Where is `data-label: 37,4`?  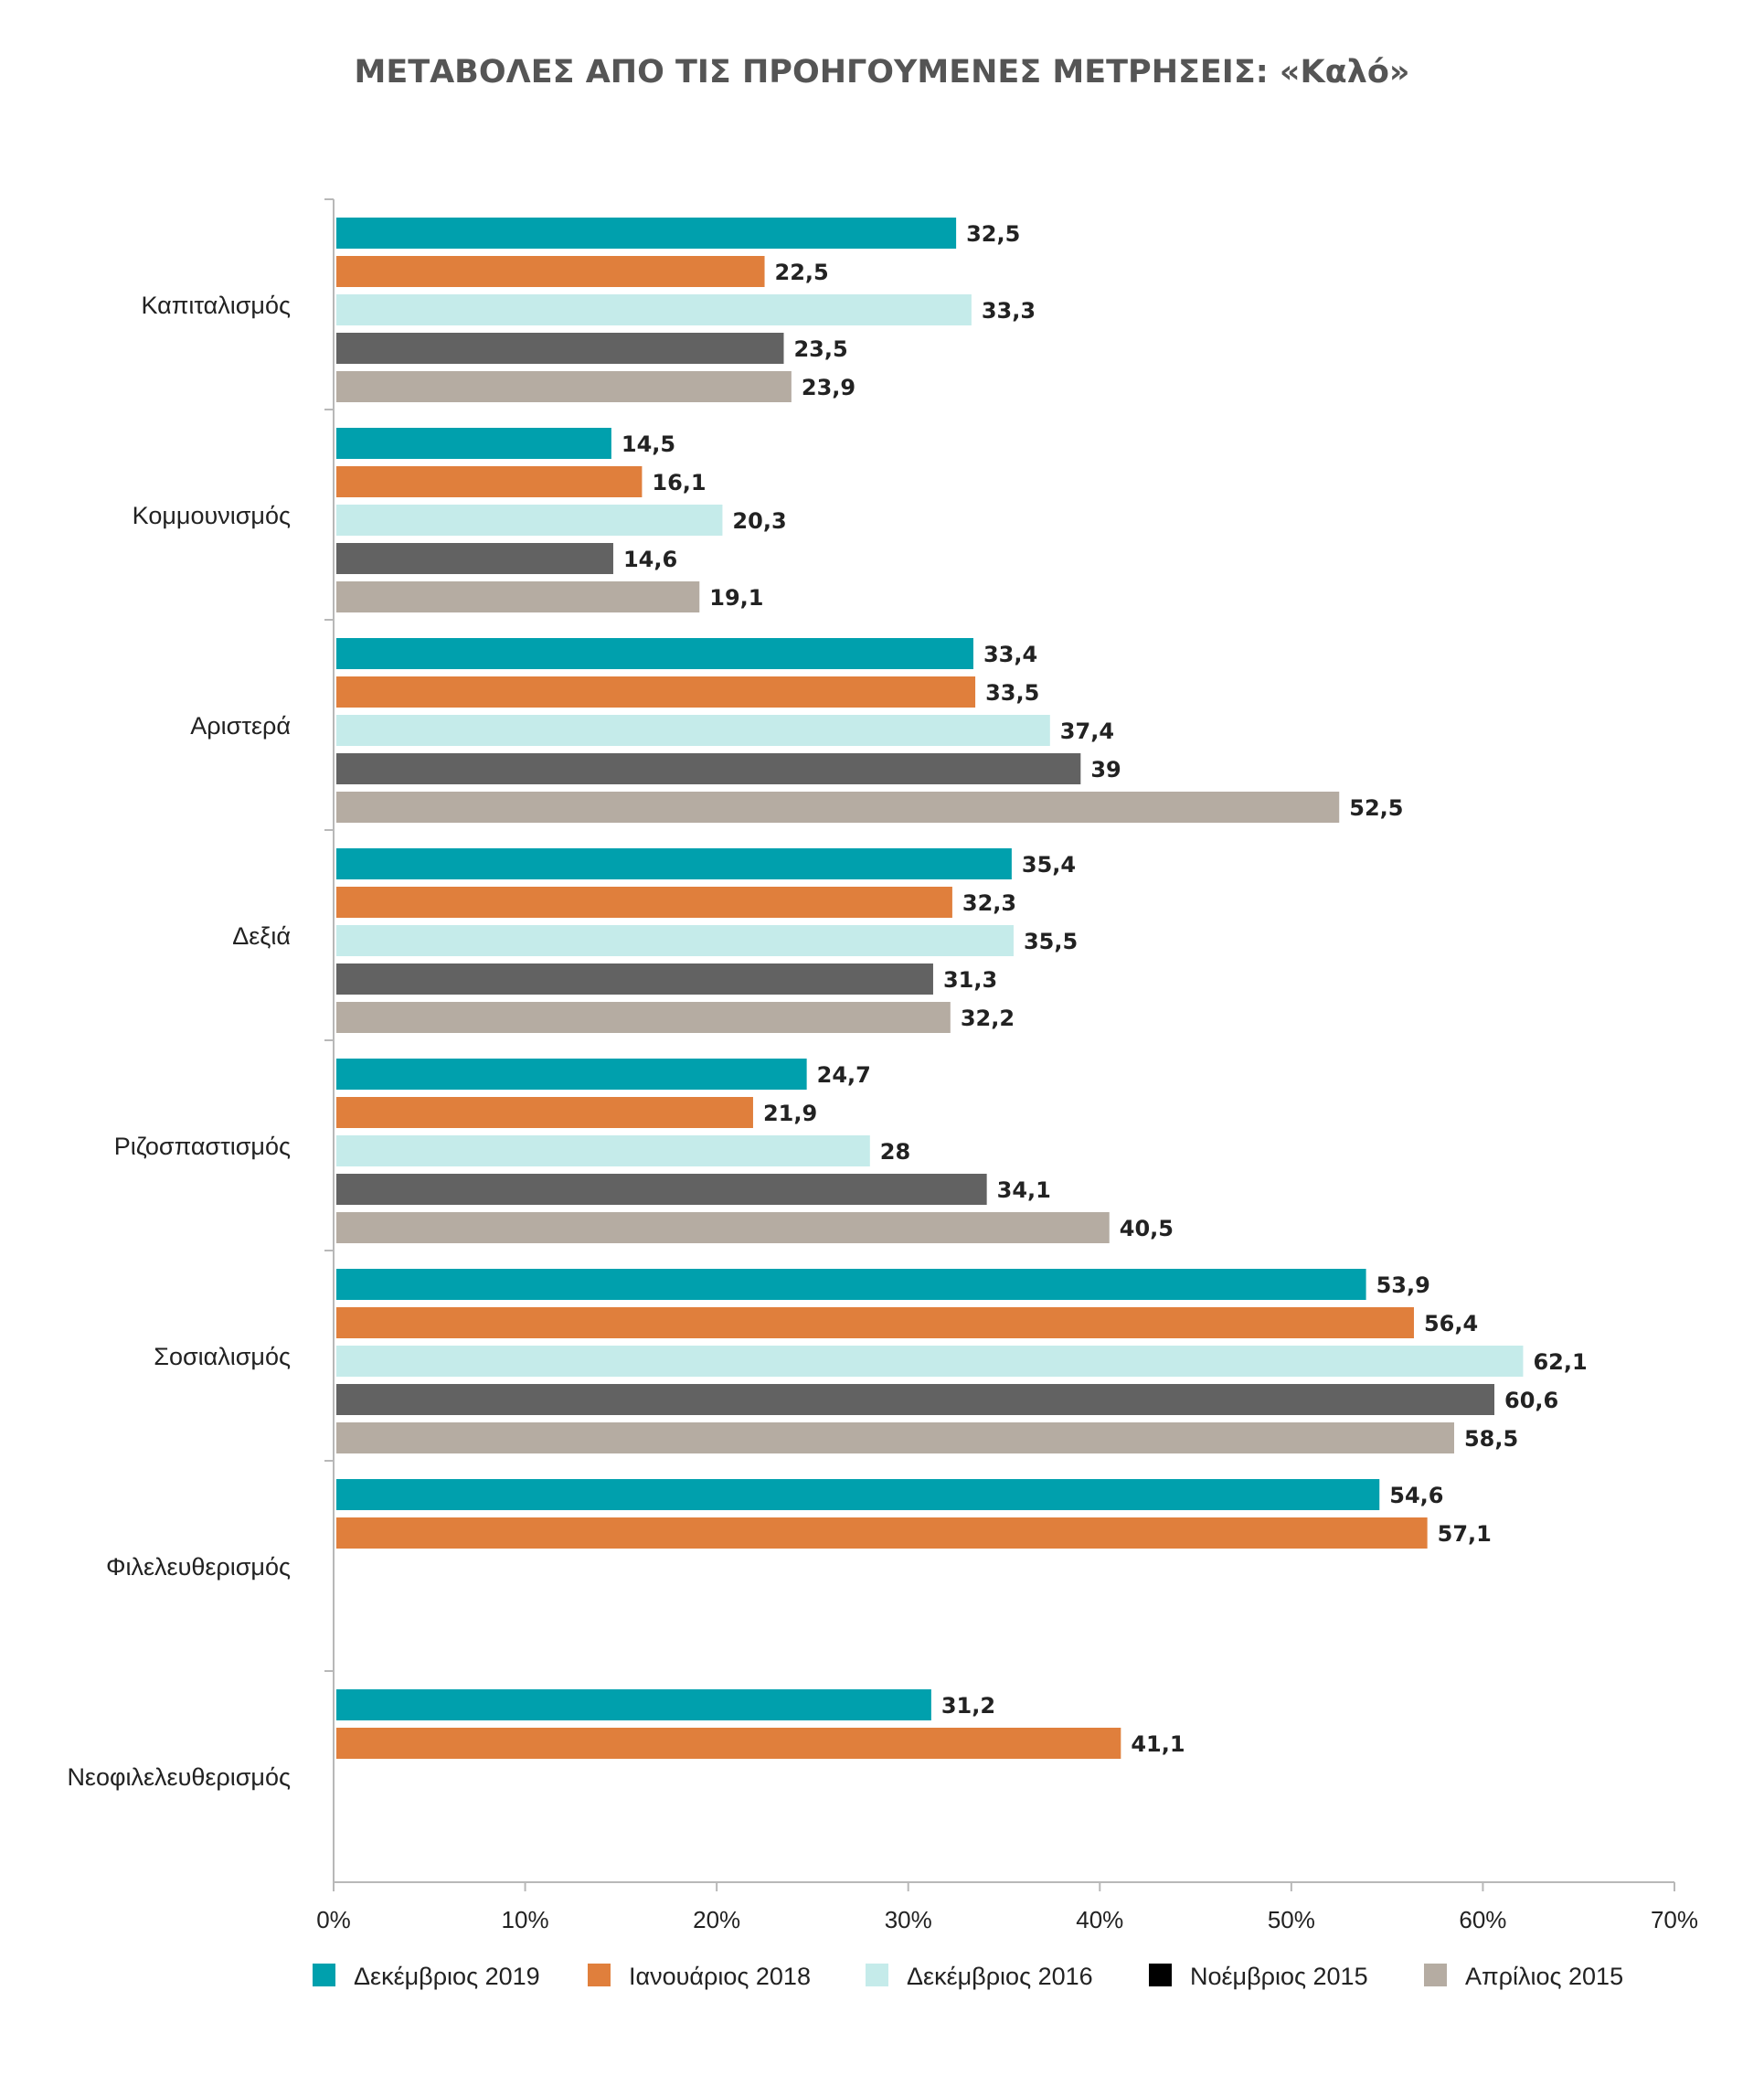 data-label: 37,4 is located at coordinates (1087, 731).